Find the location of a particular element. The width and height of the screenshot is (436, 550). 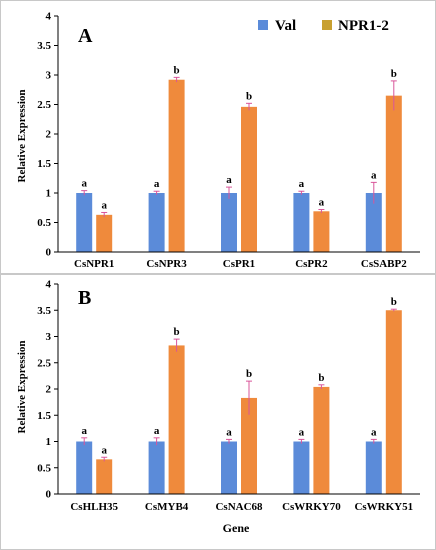

y-tick-label-b: 4 is located at coordinates (49, 285).